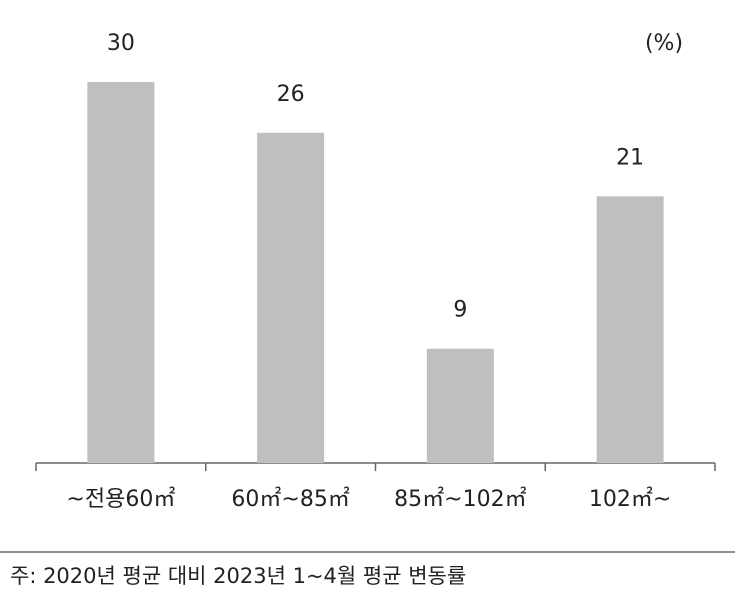 The height and width of the screenshot is (598, 752). What do you see at coordinates (460, 310) in the screenshot?
I see `data-label: 9` at bounding box center [460, 310].